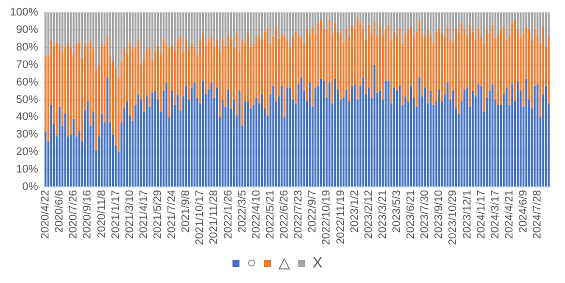 This screenshot has width=565, height=283. Describe the element at coordinates (102, 214) in the screenshot. I see `x-tick-label: 2020/11/8` at that location.